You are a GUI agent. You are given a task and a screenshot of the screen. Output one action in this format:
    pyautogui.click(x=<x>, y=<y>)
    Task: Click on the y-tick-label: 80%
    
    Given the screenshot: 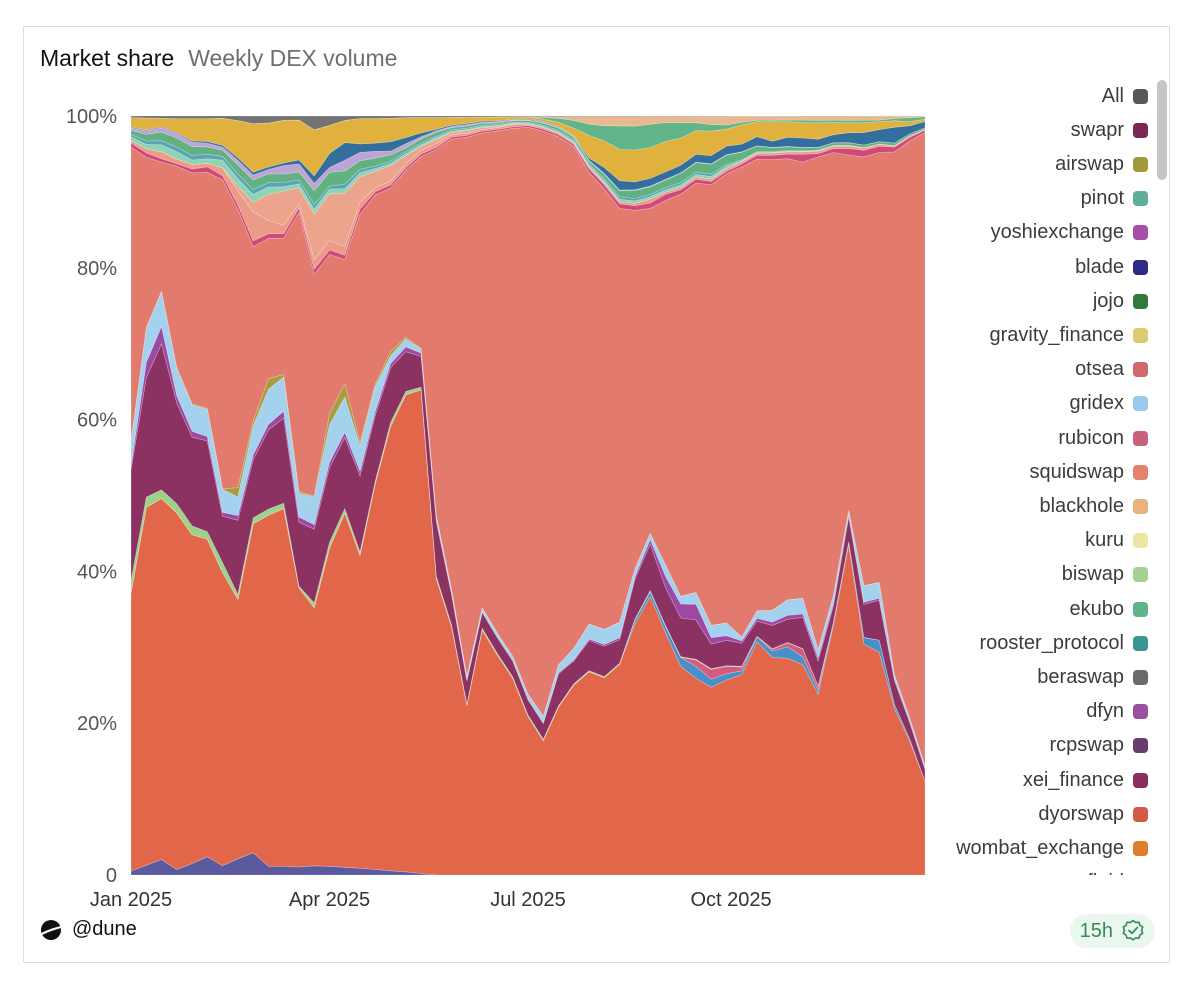 What is the action you would take?
    pyautogui.click(x=97, y=269)
    